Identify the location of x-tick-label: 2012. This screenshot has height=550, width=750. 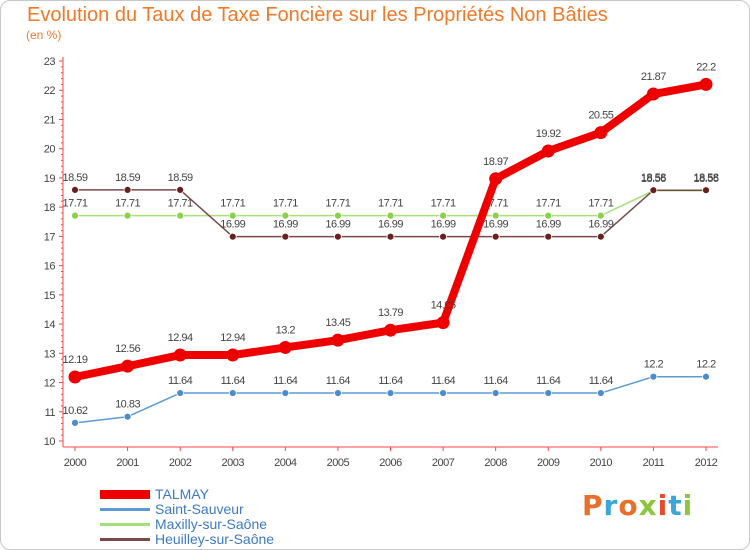
(706, 463).